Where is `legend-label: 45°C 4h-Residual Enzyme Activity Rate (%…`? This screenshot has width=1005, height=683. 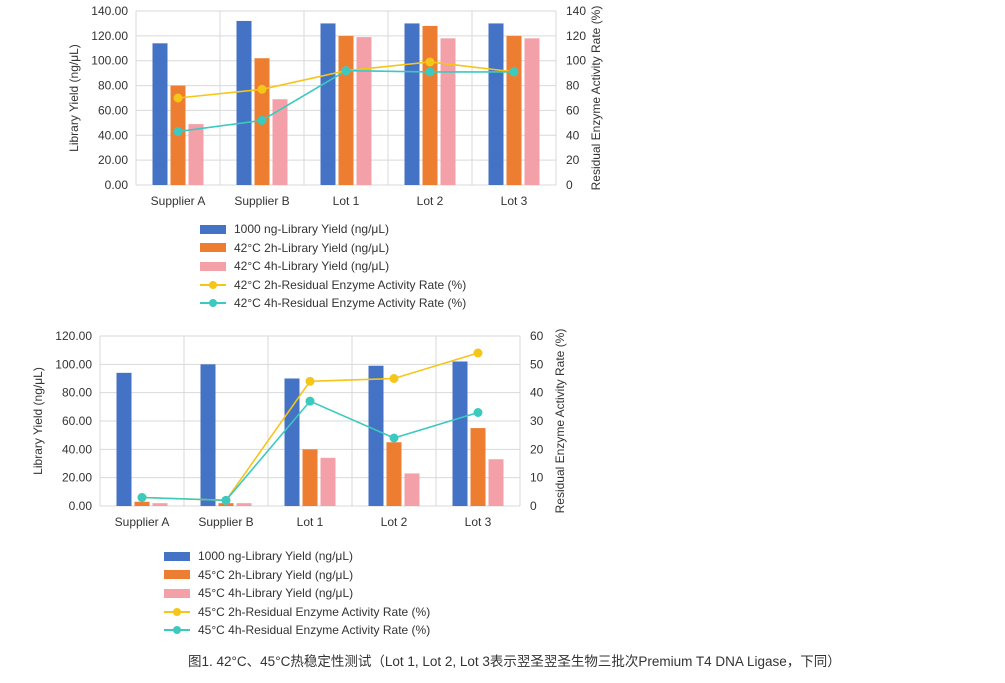
legend-label: 45°C 4h-Residual Enzyme Activity Rate (%… is located at coordinates (314, 630).